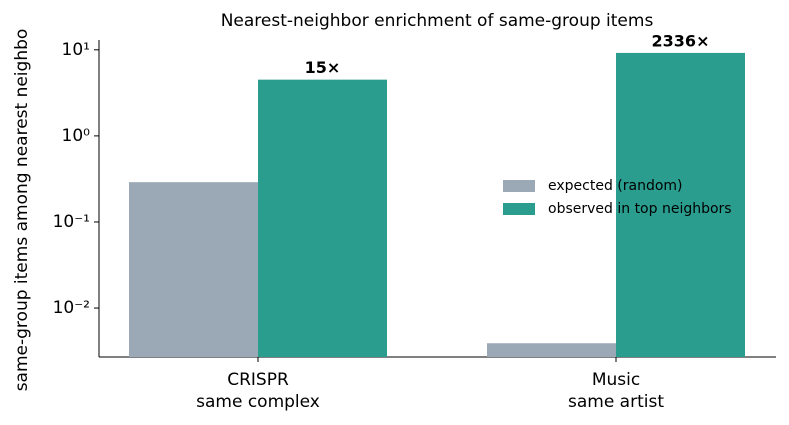  I want to click on legend-label: observed in top neighbors, so click(640, 209).